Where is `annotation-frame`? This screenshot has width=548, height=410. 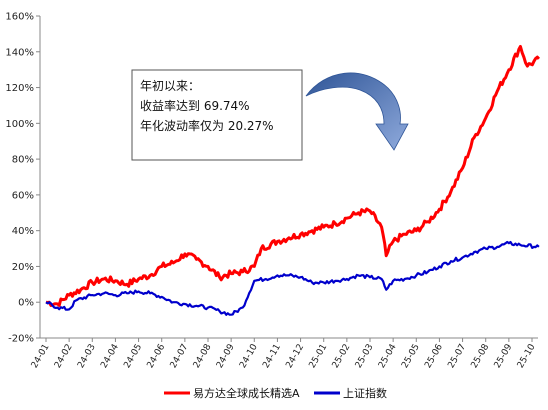 annotation-frame is located at coordinates (217, 115).